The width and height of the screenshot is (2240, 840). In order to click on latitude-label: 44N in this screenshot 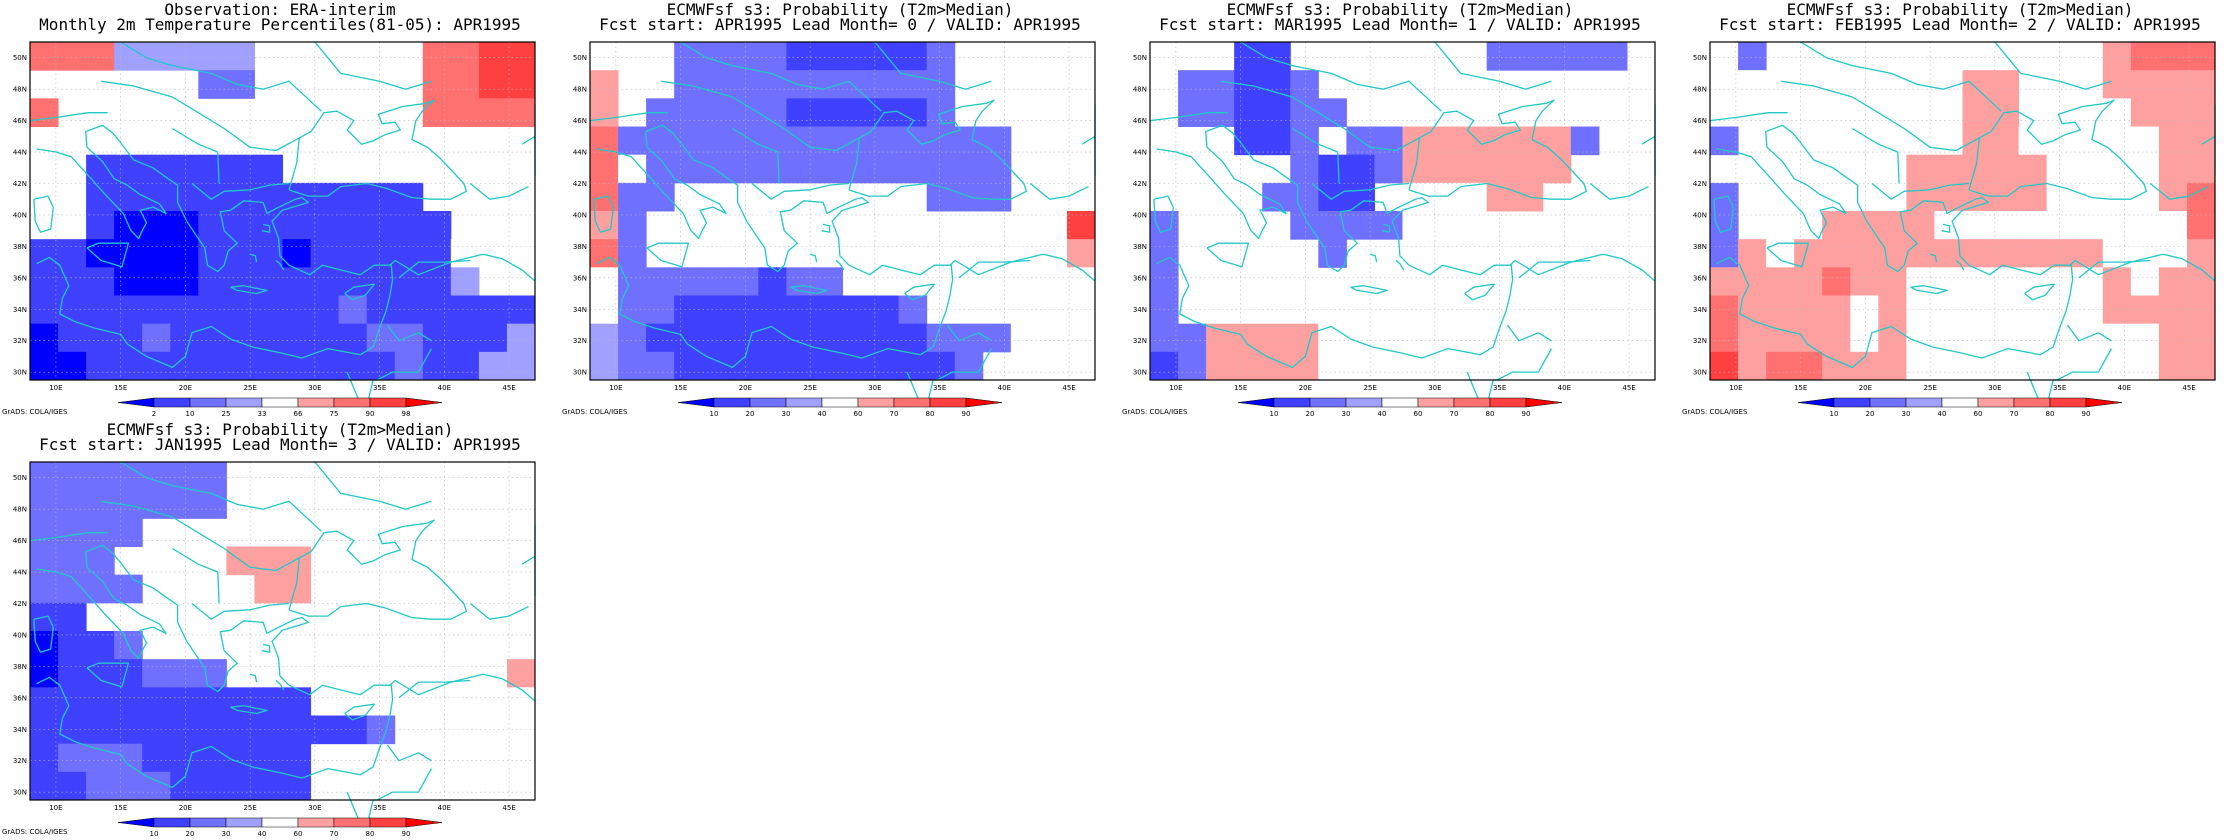, I will do `click(1700, 153)`.